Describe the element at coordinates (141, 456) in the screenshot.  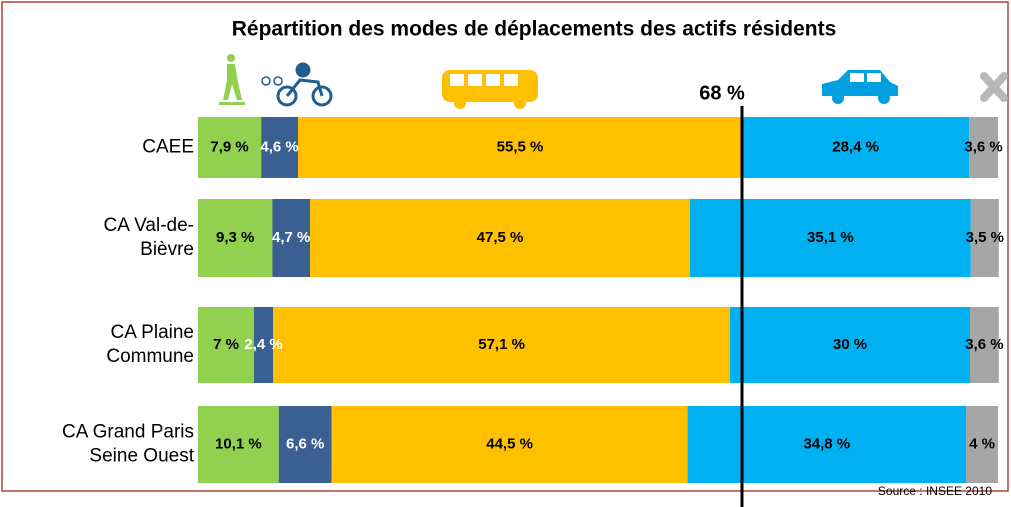
I see `category-label: Seine Ouest` at that location.